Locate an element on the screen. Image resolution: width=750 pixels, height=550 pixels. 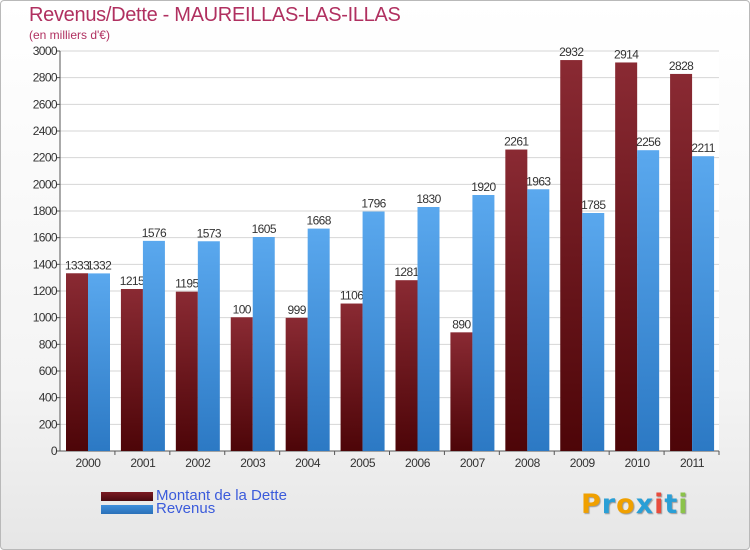
legend-swatch-revenus is located at coordinates (127, 509).